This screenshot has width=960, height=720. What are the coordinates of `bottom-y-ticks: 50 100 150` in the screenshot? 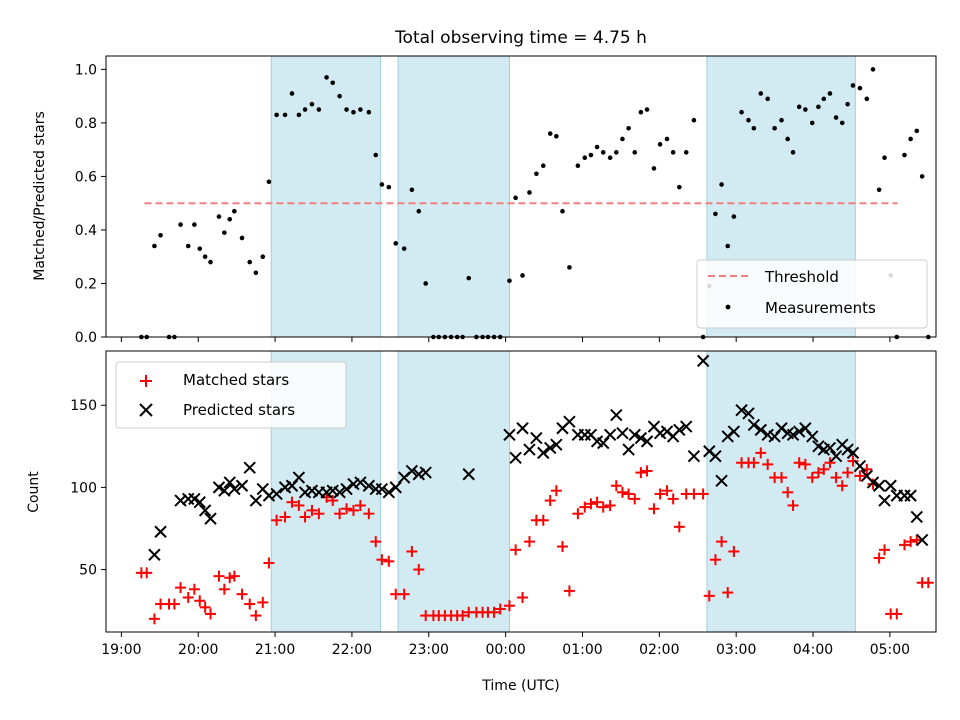 It's located at (88, 488).